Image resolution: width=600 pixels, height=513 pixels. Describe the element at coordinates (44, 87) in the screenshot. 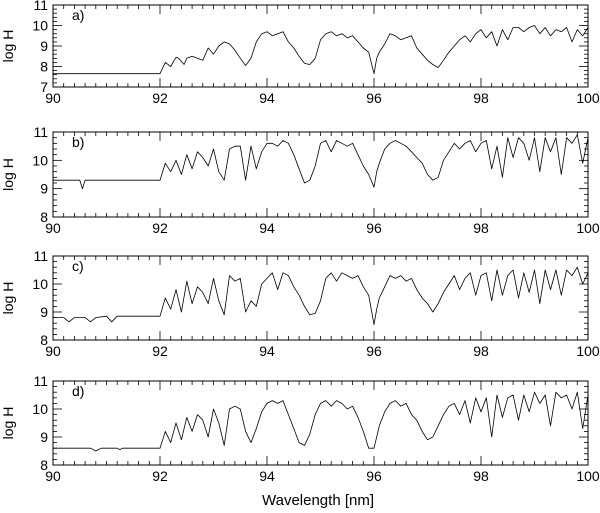

I see `y-tick-label: 7` at that location.